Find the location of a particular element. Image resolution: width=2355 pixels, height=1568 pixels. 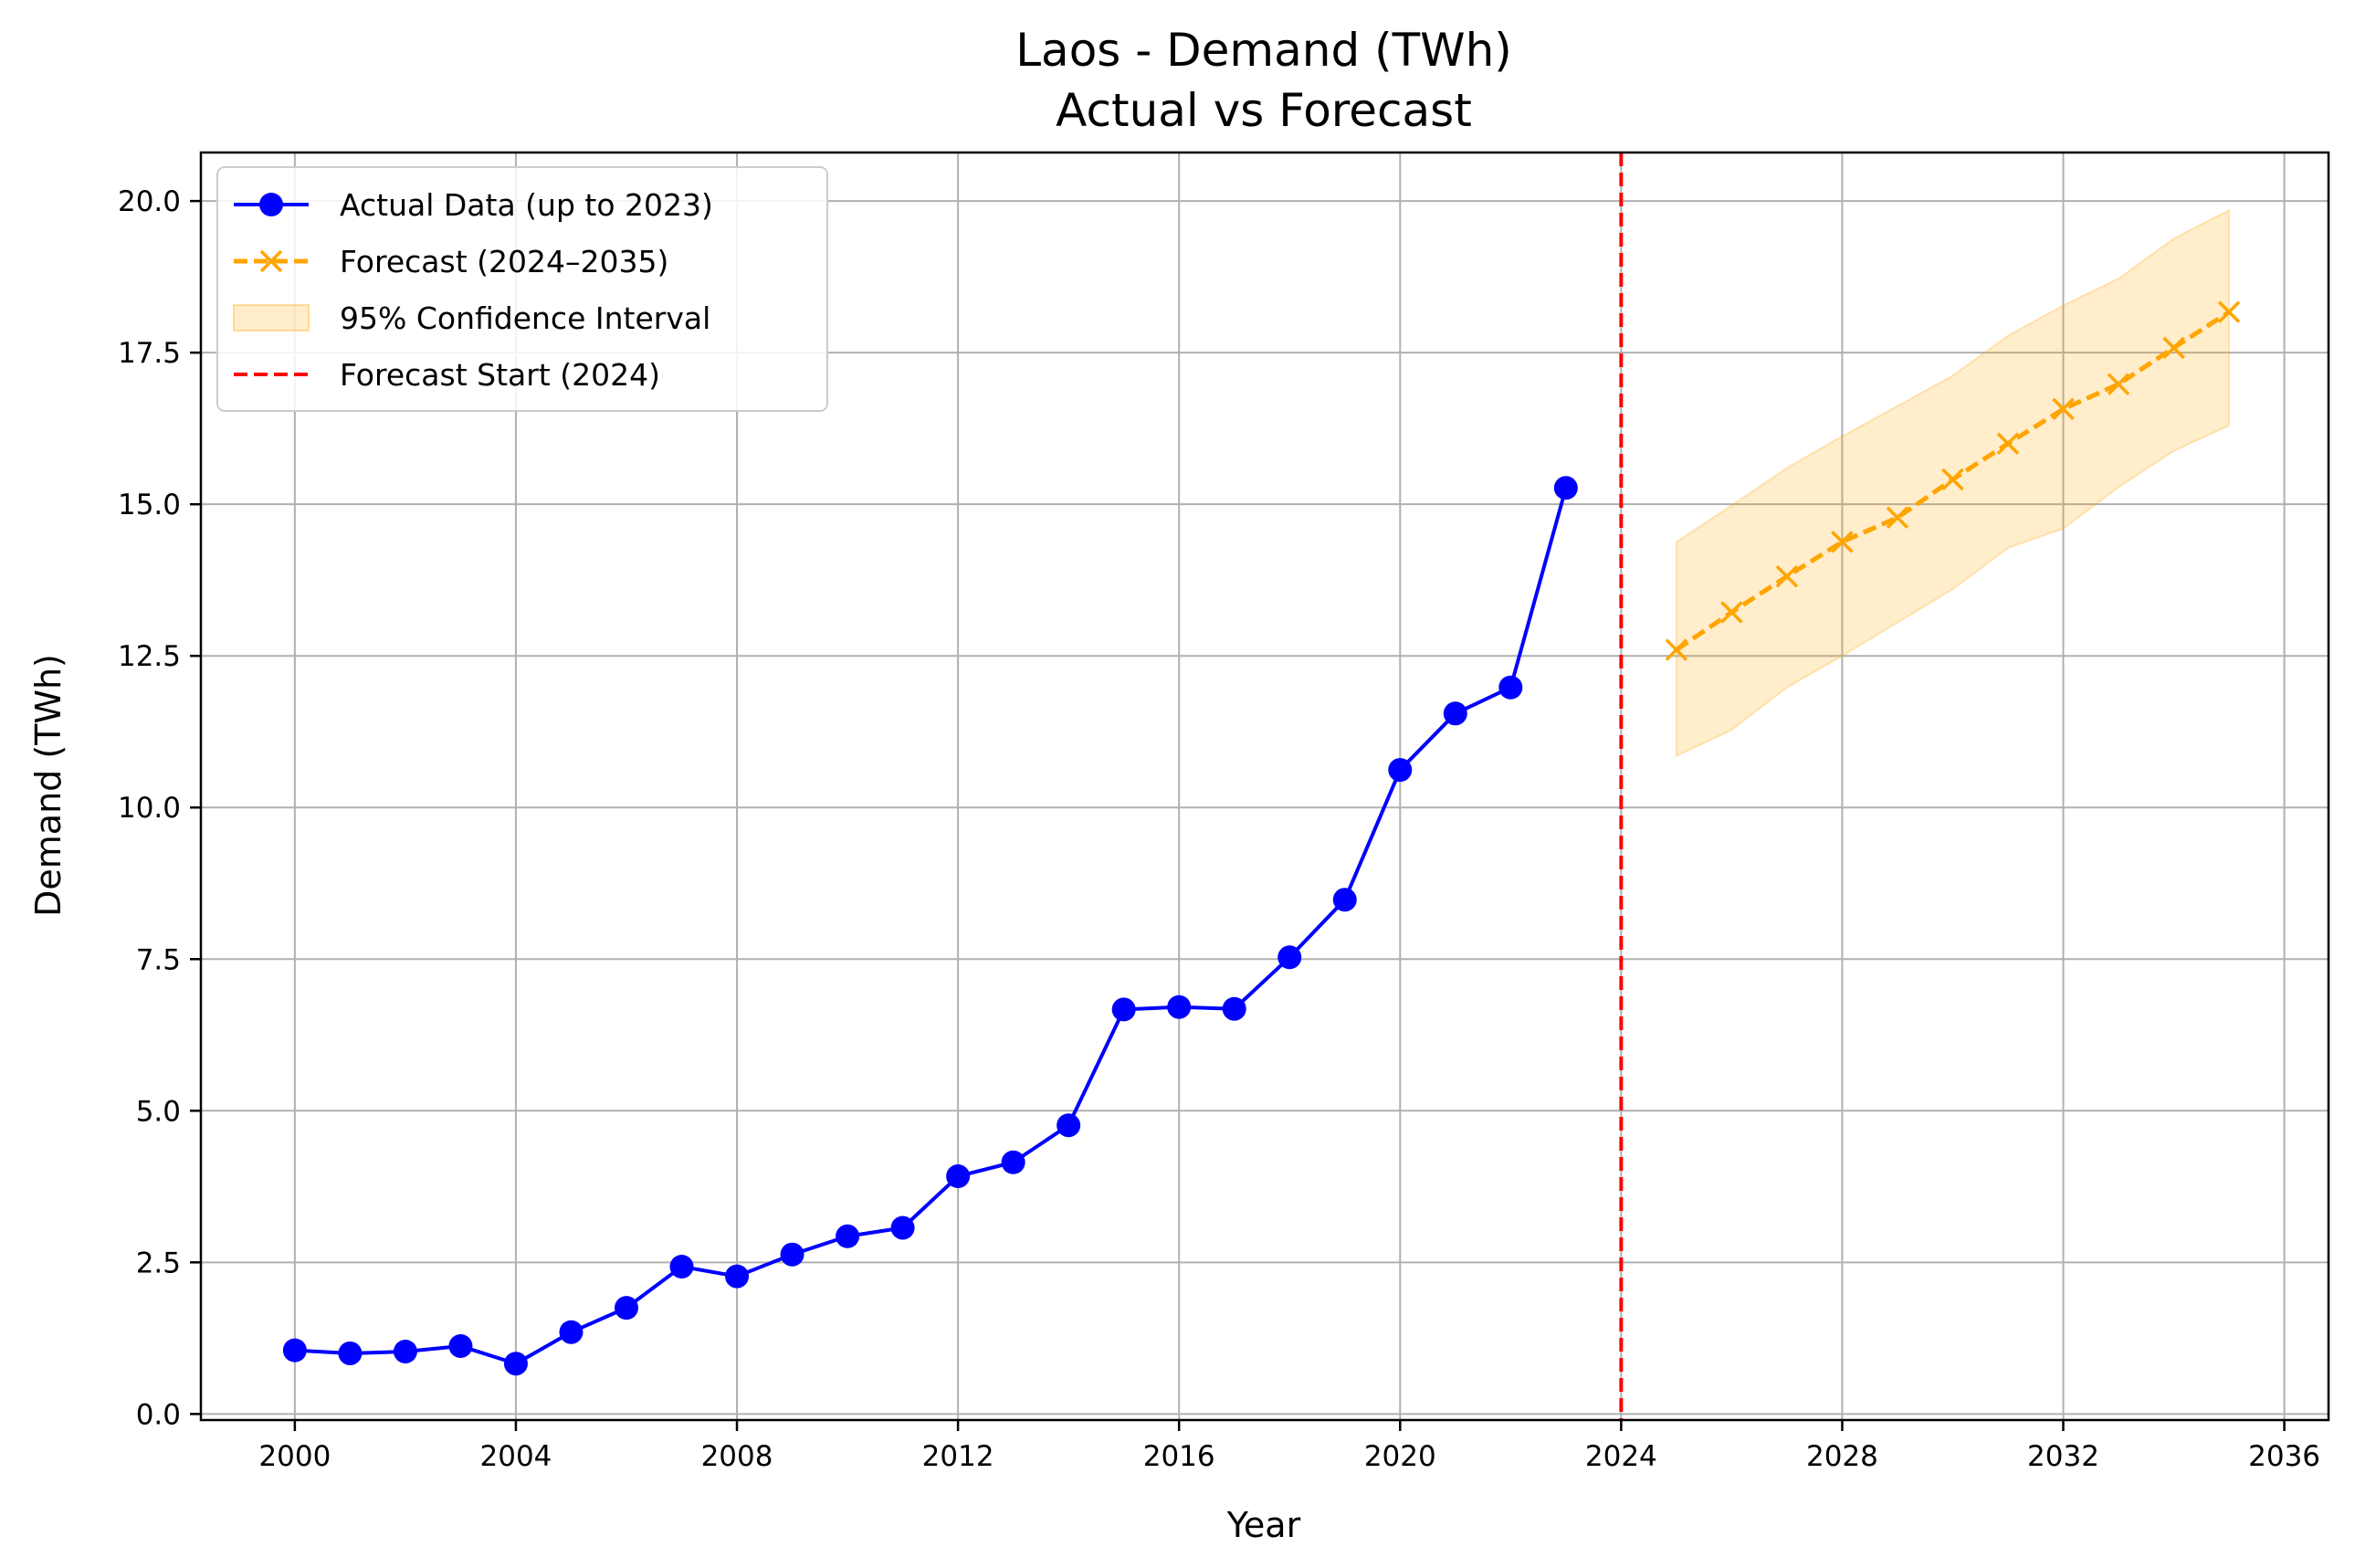

y-tick-label: 12.5 is located at coordinates (149, 656).